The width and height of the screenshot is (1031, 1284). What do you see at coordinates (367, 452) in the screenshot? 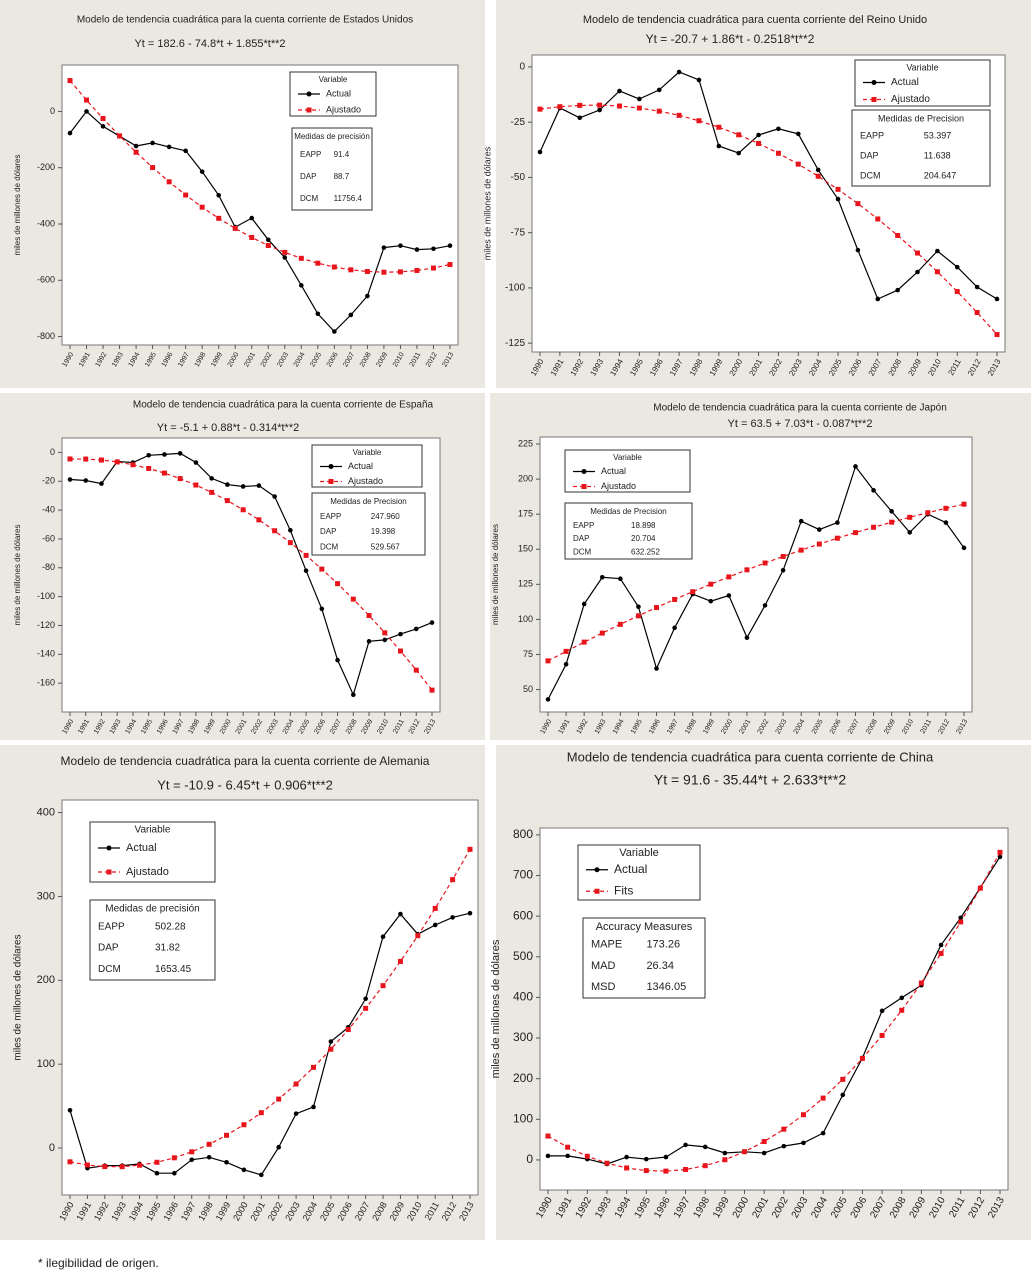
I see `legend-title: Variable` at bounding box center [367, 452].